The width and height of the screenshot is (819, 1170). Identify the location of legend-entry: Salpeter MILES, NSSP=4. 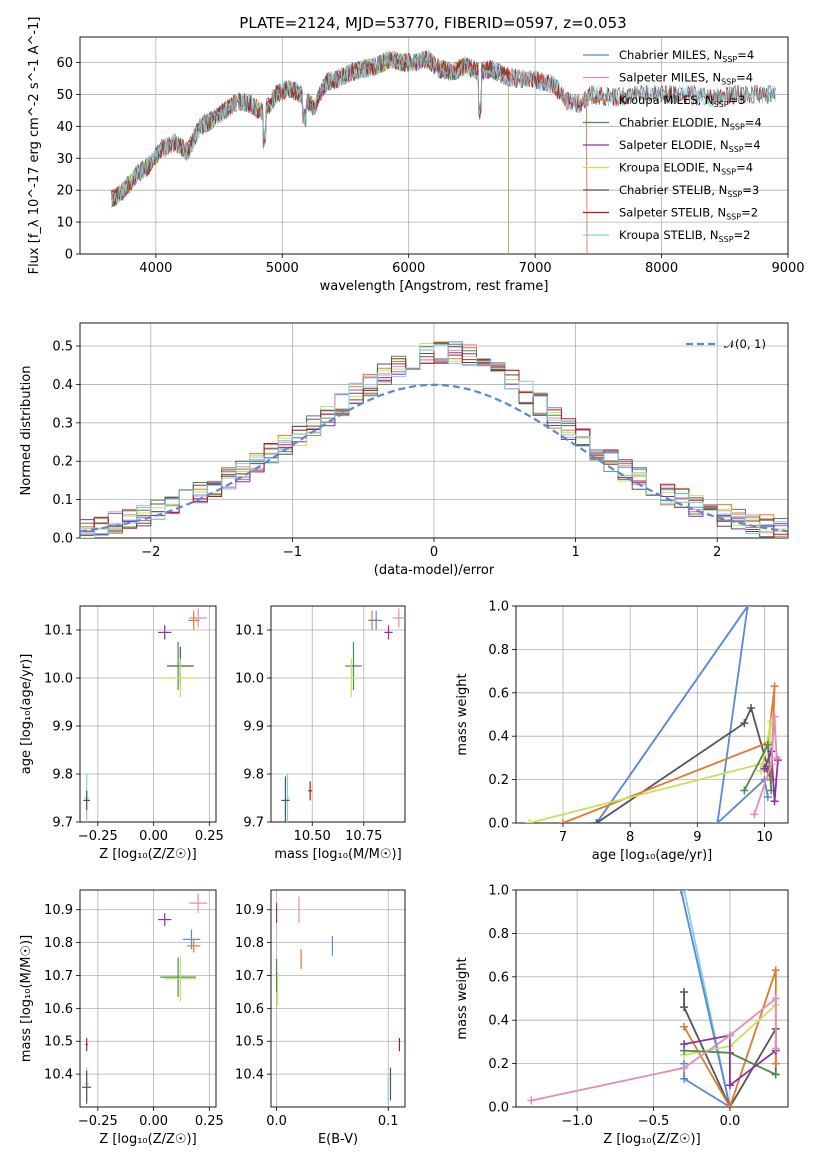
(686, 79).